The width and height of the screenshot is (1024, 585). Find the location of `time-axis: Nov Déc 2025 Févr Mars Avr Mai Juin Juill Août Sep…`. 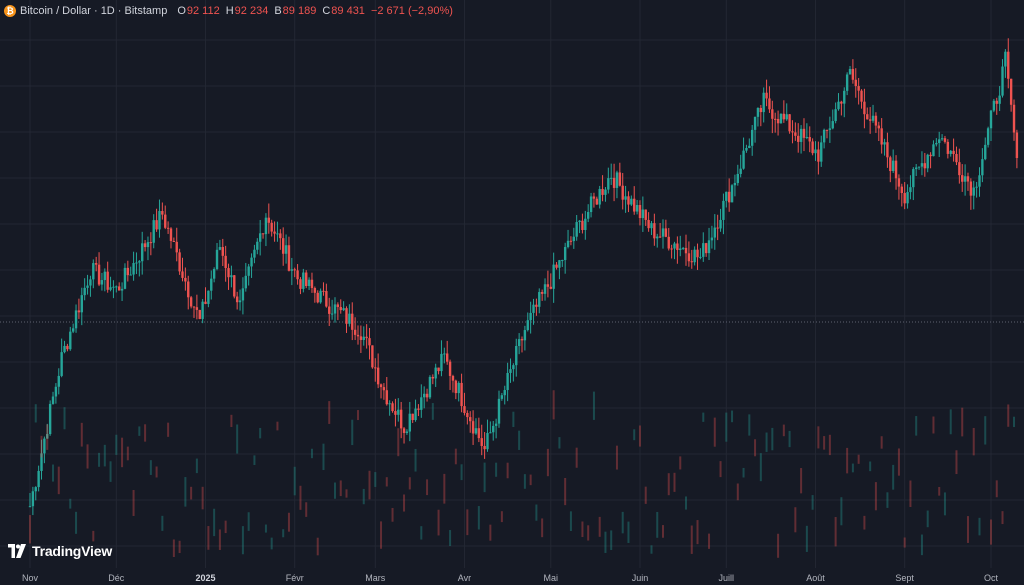

time-axis: Nov Déc 2025 Févr Mars Avr Mai Juin Juill Août Sep… is located at coordinates (512, 576).